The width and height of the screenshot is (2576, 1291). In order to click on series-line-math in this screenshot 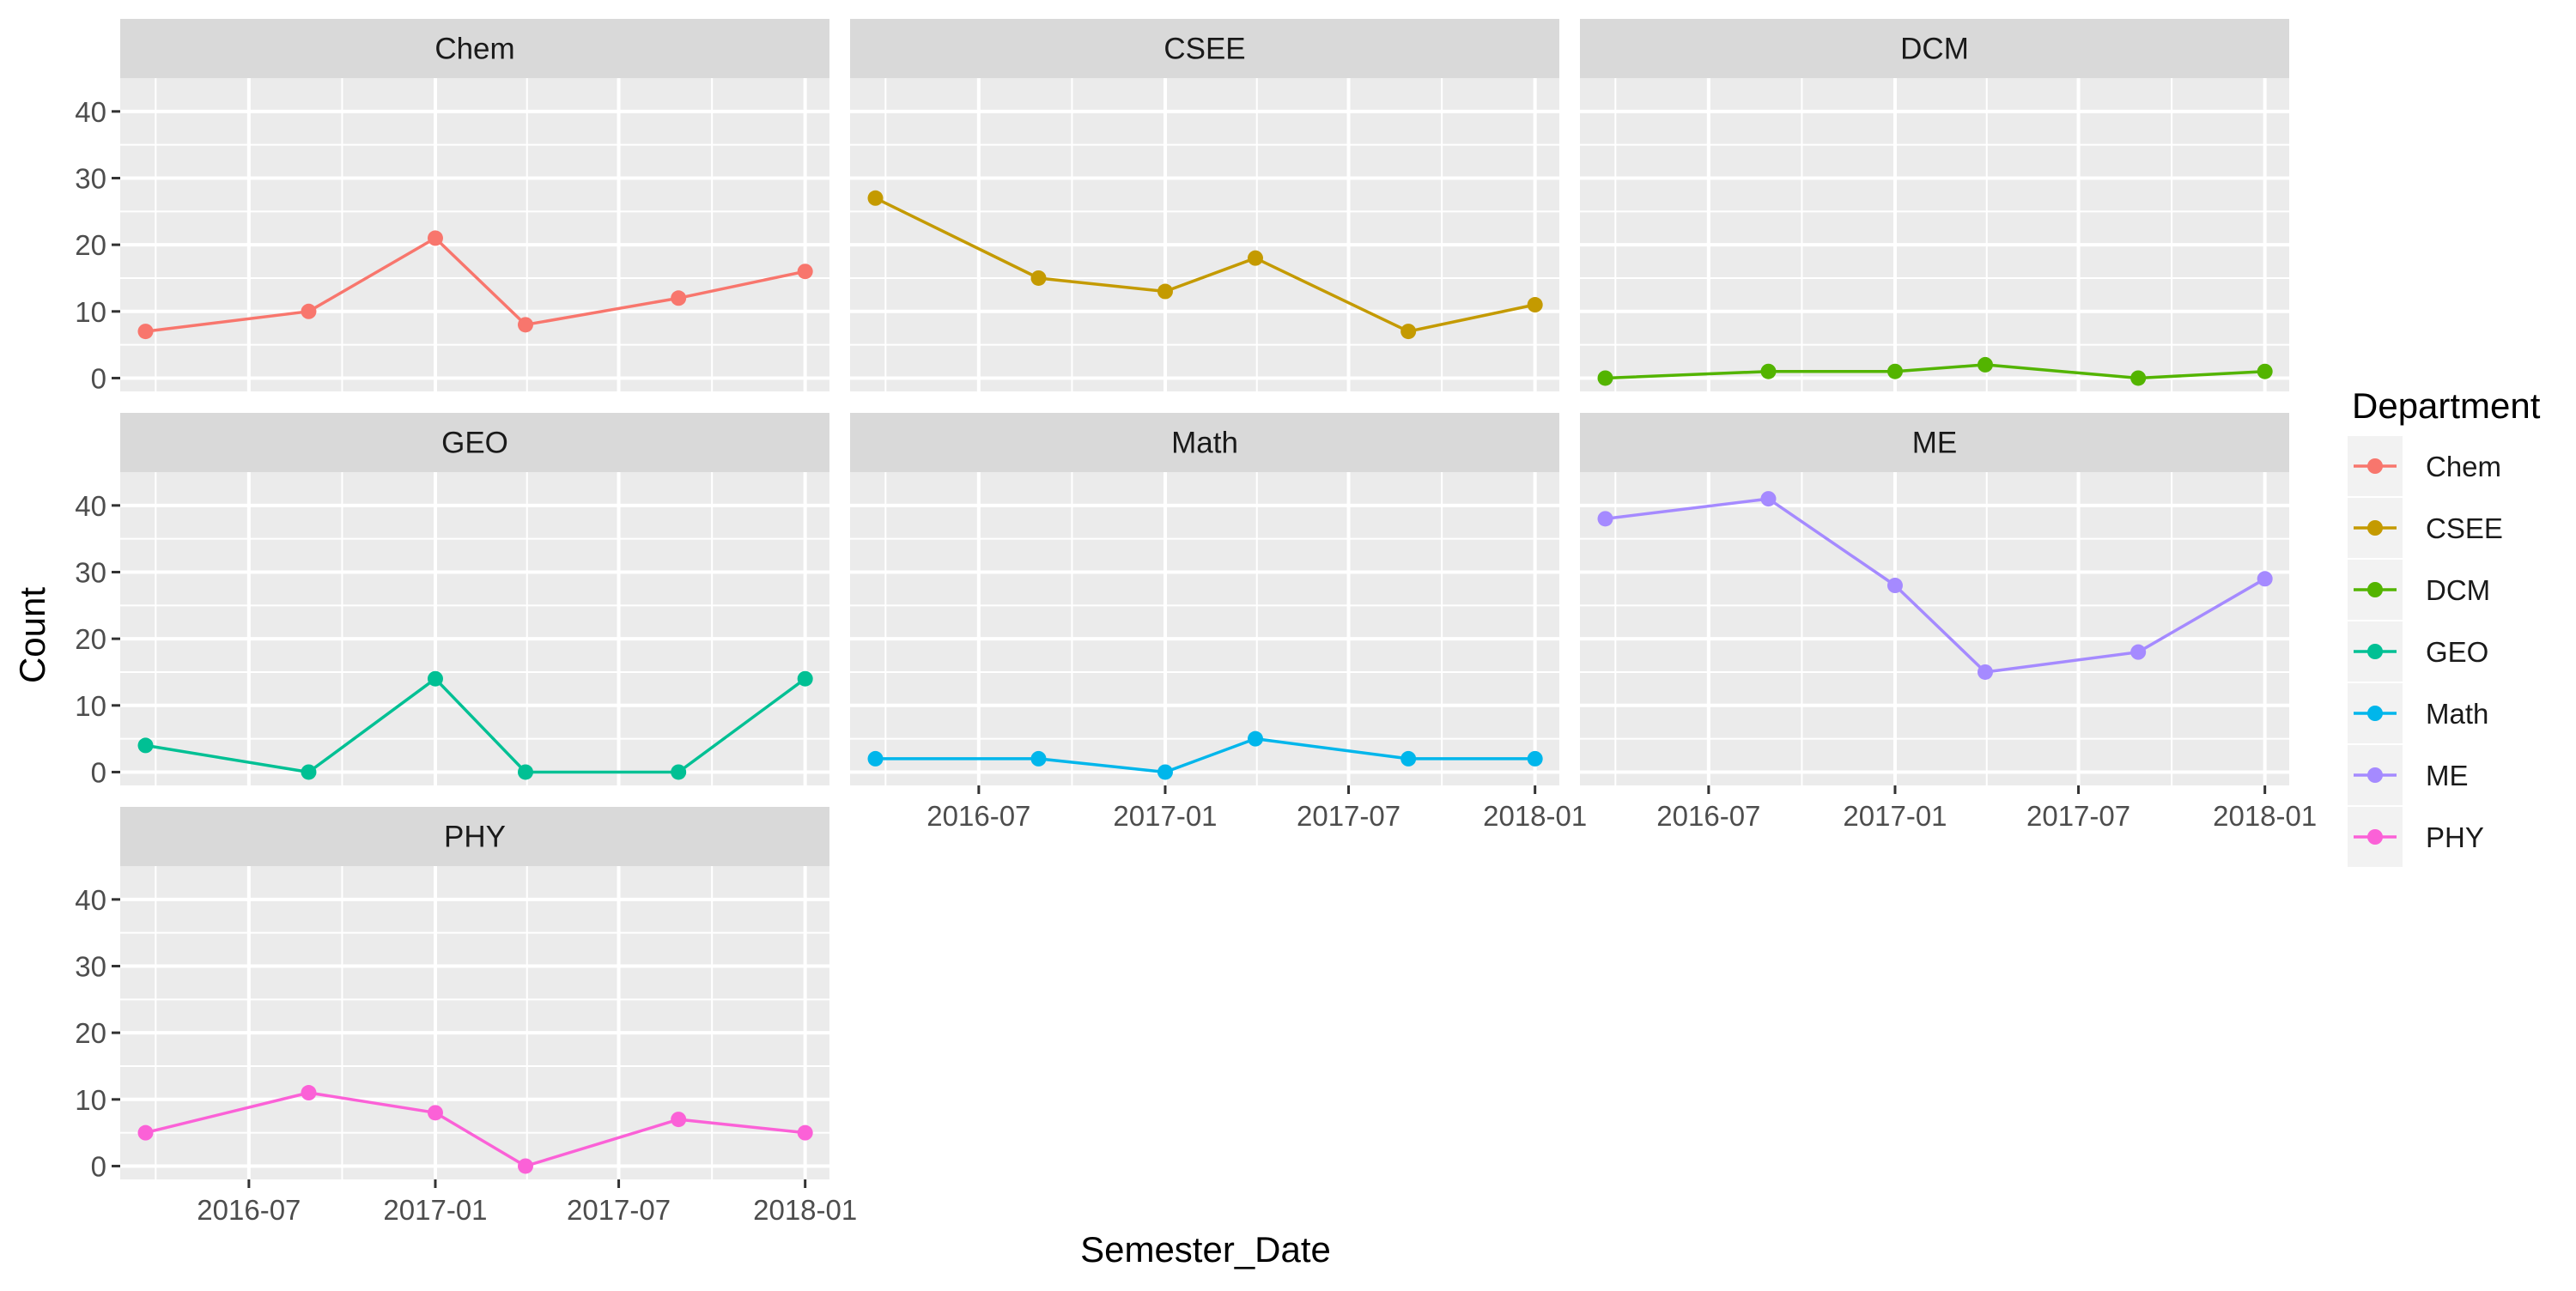, I will do `click(1205, 755)`.